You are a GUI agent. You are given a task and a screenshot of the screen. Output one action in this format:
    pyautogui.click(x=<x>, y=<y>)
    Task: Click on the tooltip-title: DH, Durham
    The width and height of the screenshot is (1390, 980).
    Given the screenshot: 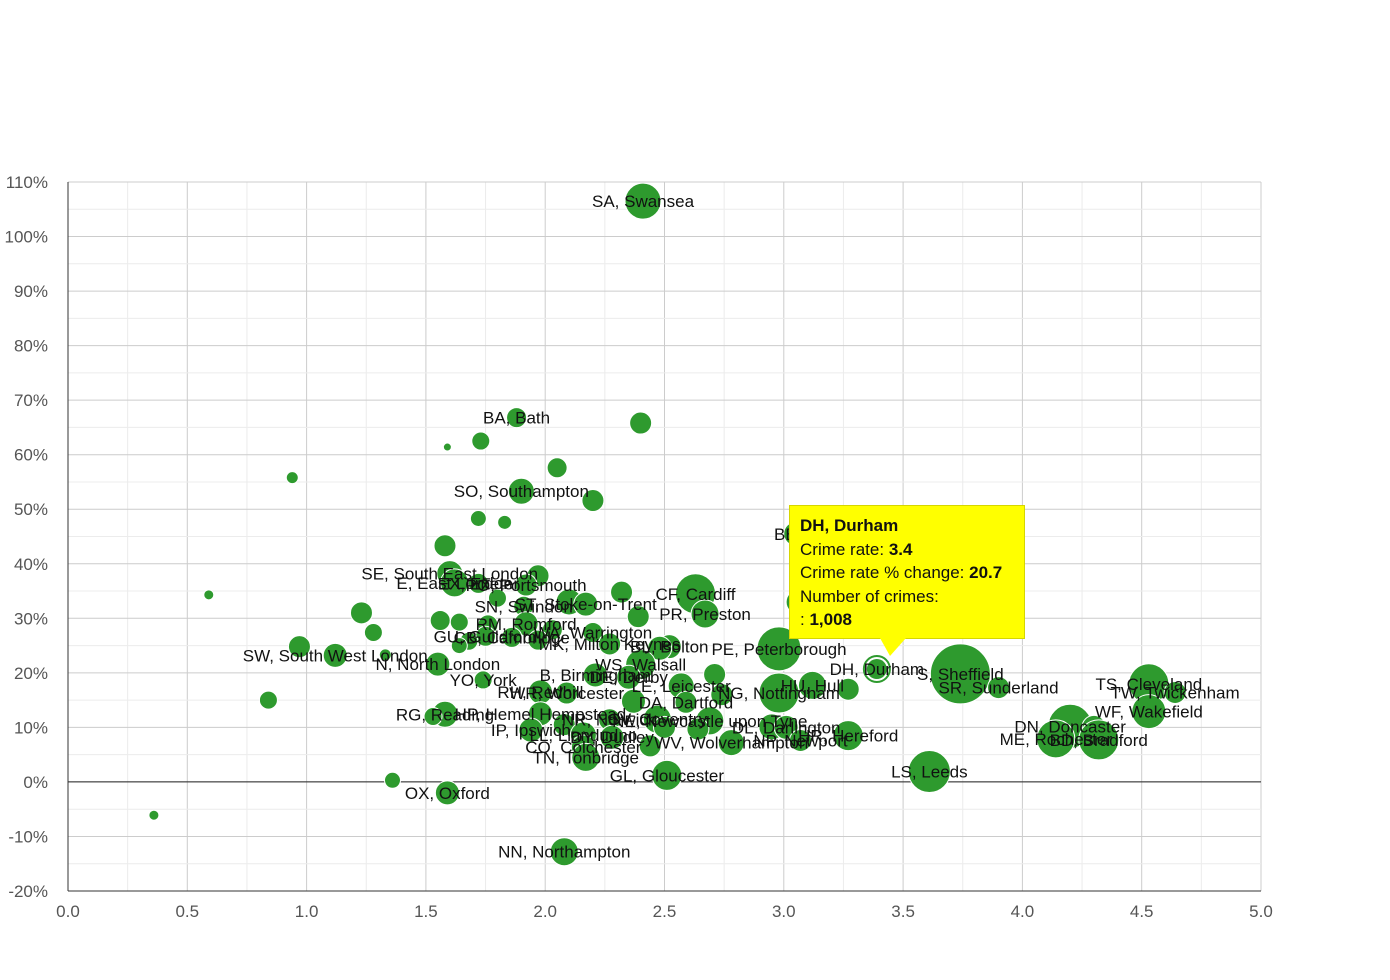 What is the action you would take?
    pyautogui.click(x=849, y=525)
    